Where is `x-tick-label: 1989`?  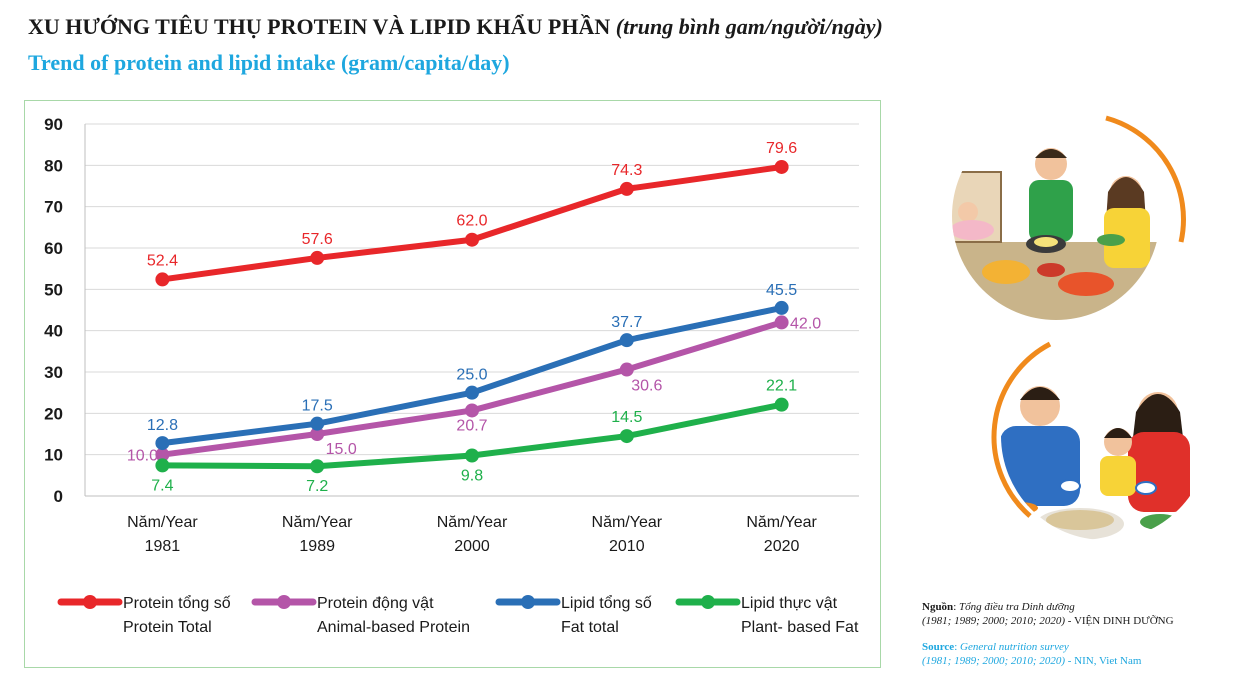 x-tick-label: 1989 is located at coordinates (317, 546).